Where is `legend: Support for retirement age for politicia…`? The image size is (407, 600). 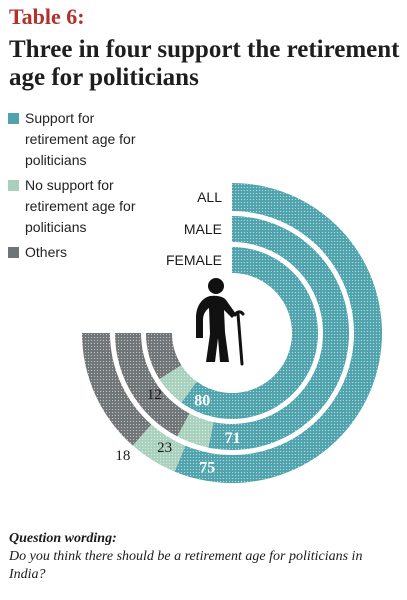
legend: Support for retirement age for politicia… is located at coordinates (83, 187).